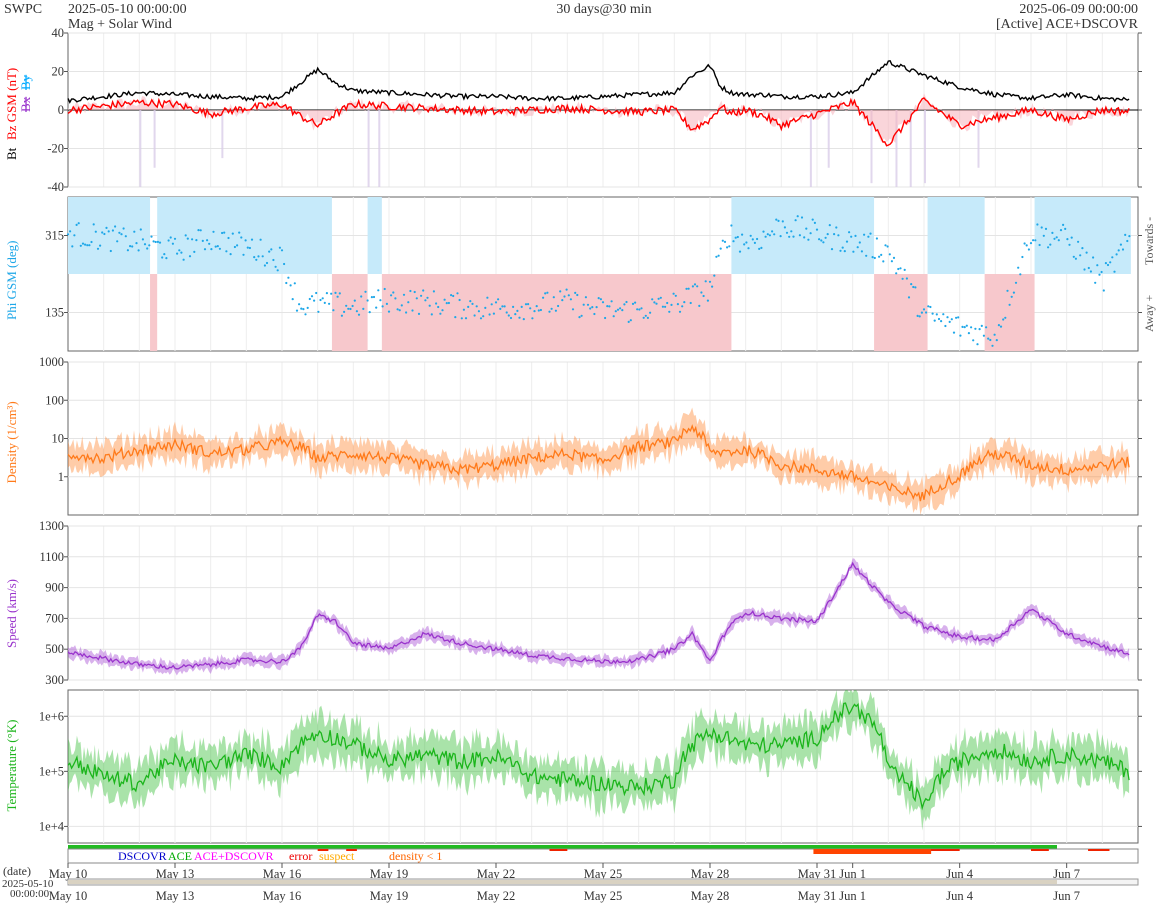 This screenshot has width=1158, height=903. I want to click on by-label: By, so click(25, 82).